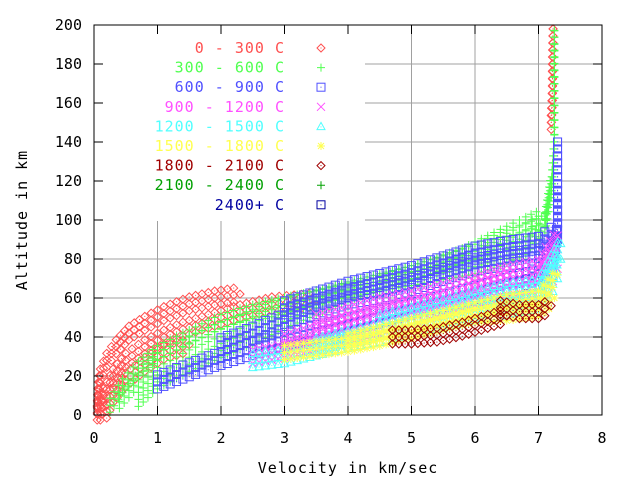 The width and height of the screenshot is (640, 480). Describe the element at coordinates (220, 438) in the screenshot. I see `x-tick-label: 2` at that location.